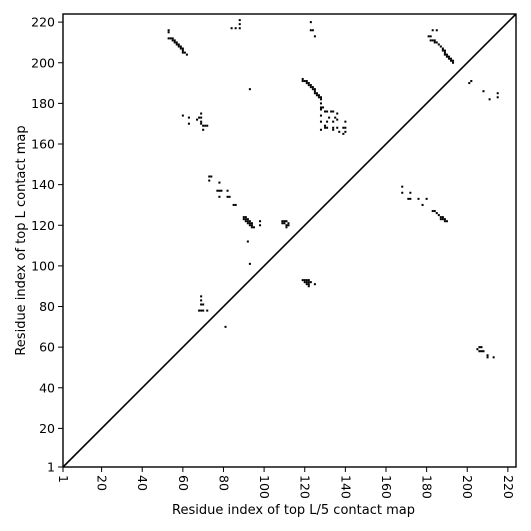 This screenshot has width=531, height=531. What do you see at coordinates (264, 487) in the screenshot?
I see `x-tick-label: 100` at bounding box center [264, 487].